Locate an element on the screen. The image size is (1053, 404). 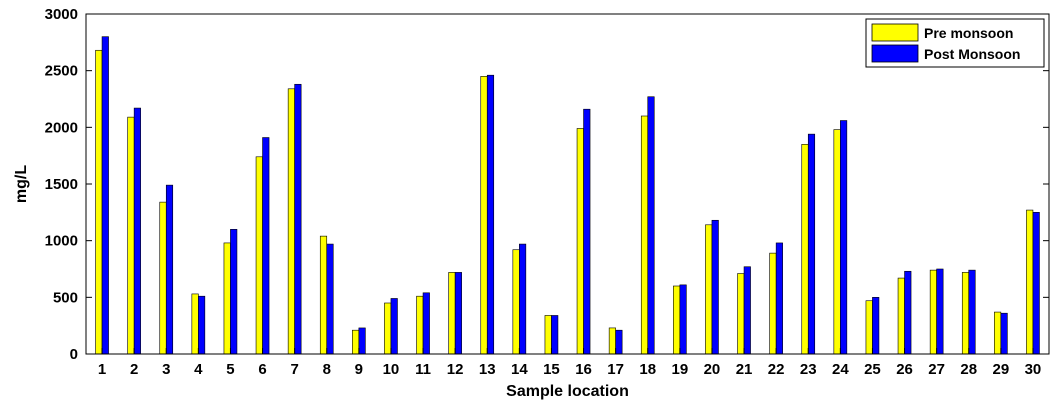
x-tick-label: 13 is located at coordinates (487, 369).